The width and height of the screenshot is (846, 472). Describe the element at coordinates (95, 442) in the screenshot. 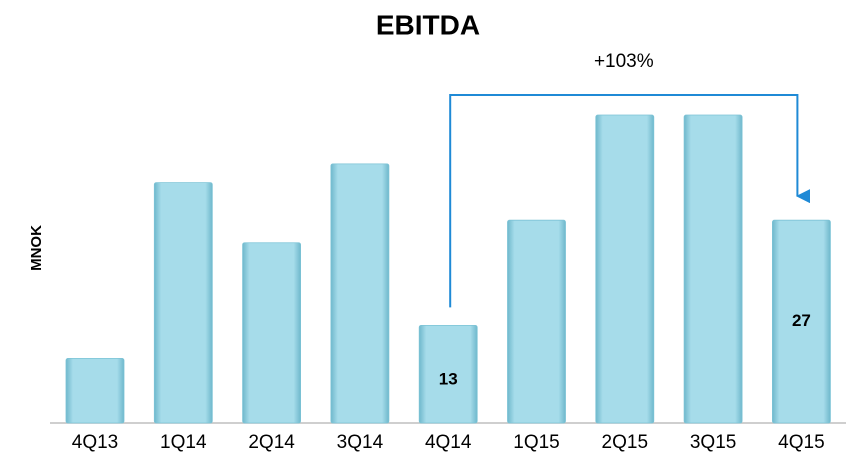

I see `x-tick-label: 4Q13` at that location.